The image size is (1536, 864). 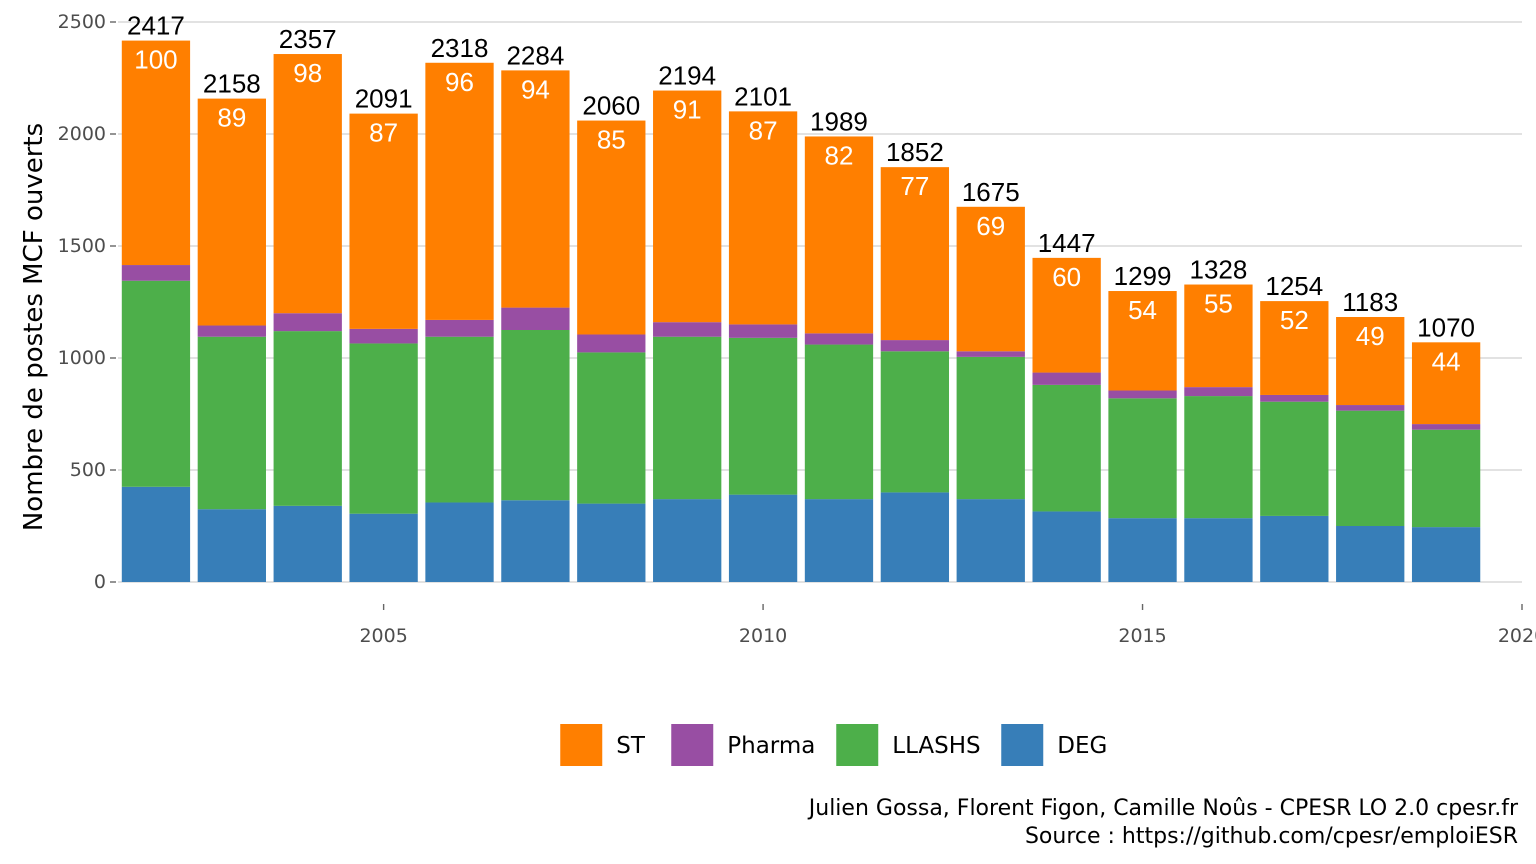 I want to click on bar-index-label: 91, so click(x=687, y=110).